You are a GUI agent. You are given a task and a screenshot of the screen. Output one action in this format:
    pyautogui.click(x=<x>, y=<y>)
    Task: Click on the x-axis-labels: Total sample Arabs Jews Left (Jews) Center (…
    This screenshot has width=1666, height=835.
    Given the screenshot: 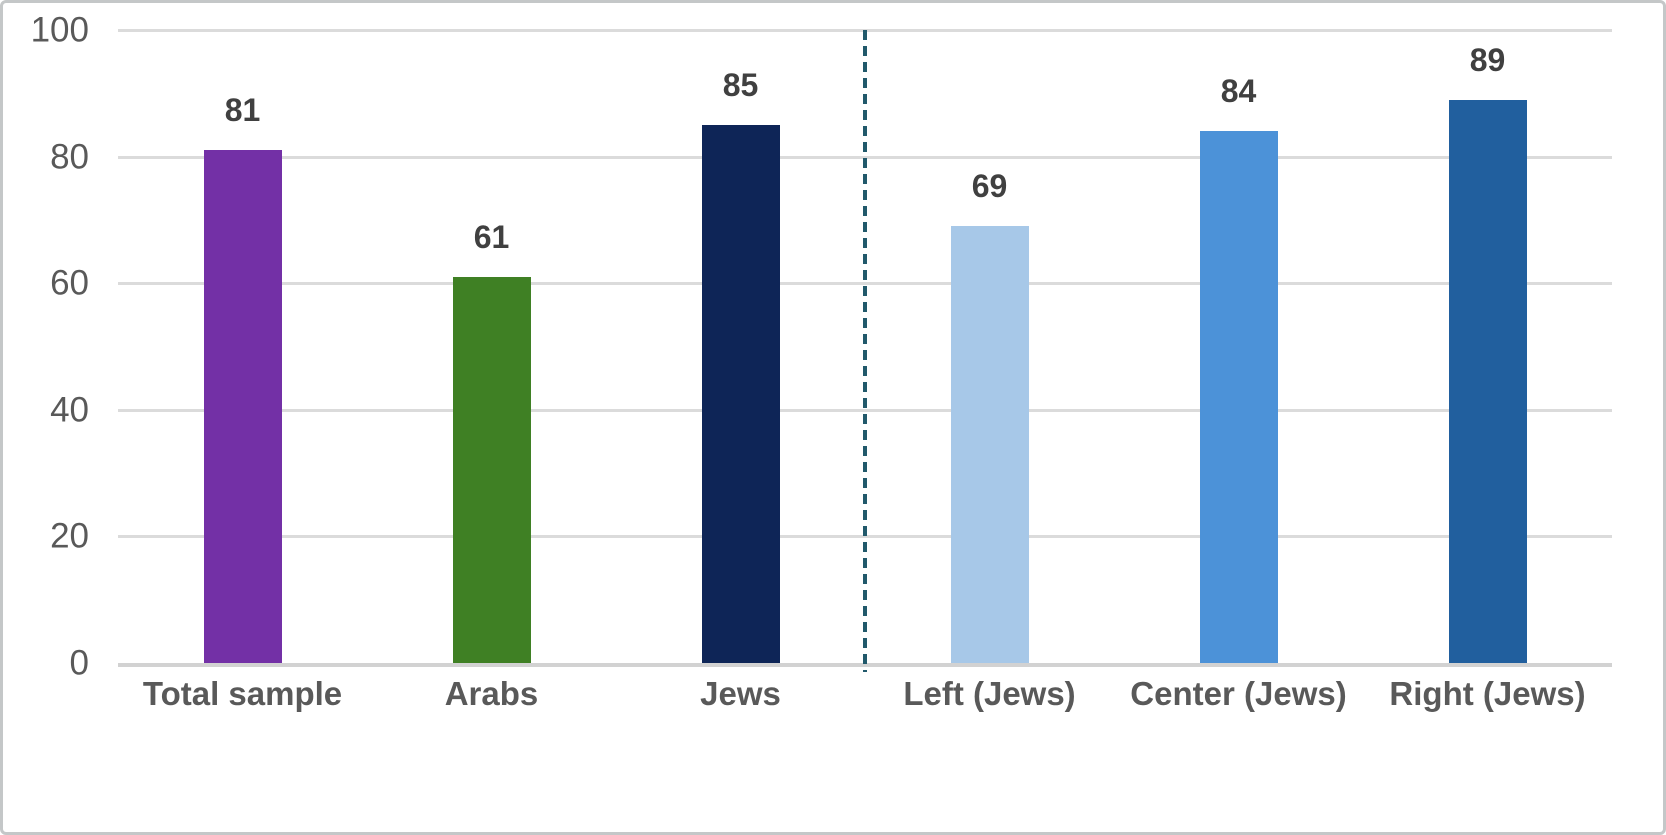 What is the action you would take?
    pyautogui.click(x=865, y=694)
    